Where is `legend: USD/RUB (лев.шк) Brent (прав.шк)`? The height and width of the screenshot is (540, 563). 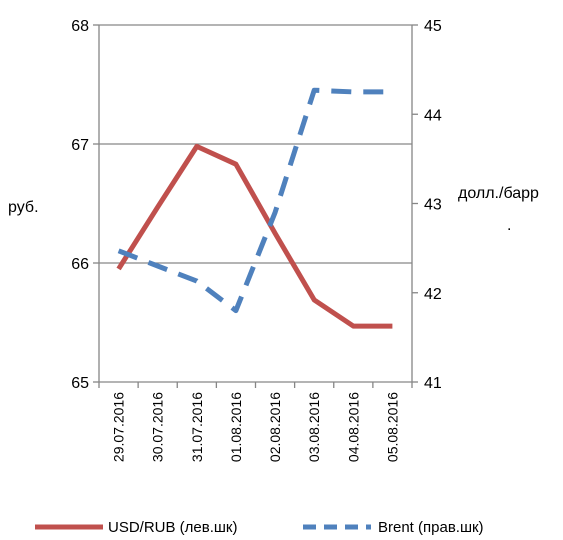
legend: USD/RUB (лев.шк) Brent (прав.шк) is located at coordinates (259, 527).